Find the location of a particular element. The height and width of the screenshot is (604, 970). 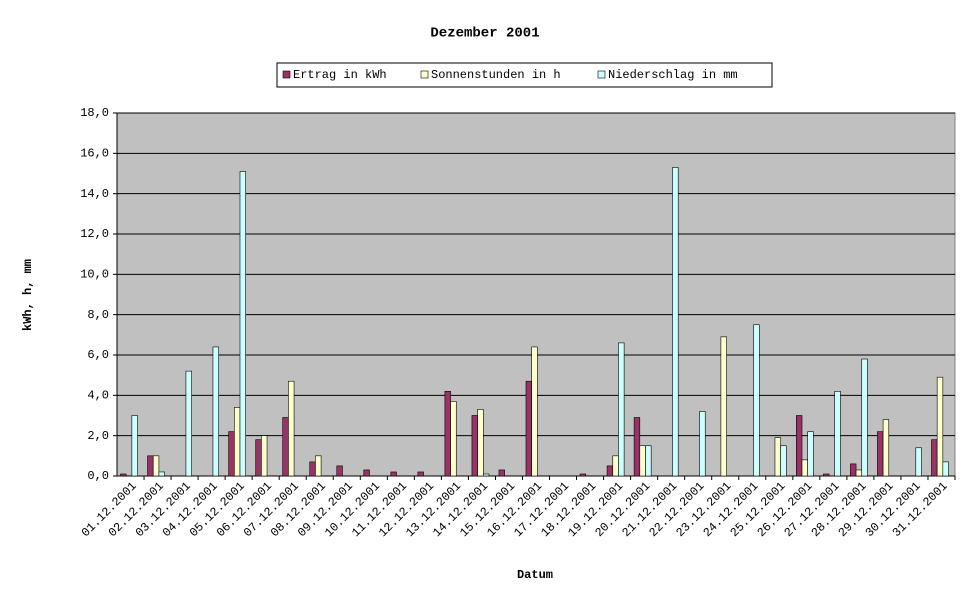

legend-label: Ertrag in kWh is located at coordinates (340, 75).